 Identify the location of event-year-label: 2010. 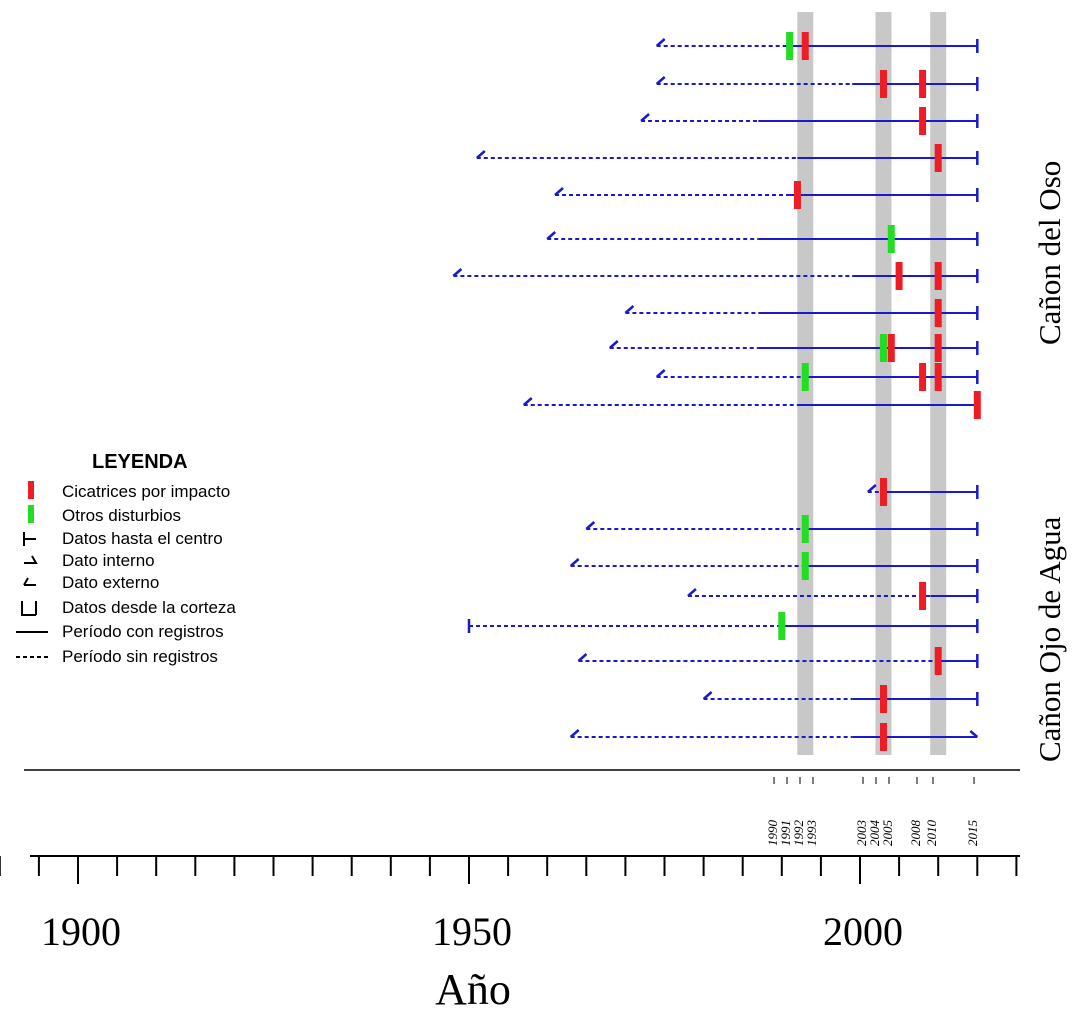
(931, 833).